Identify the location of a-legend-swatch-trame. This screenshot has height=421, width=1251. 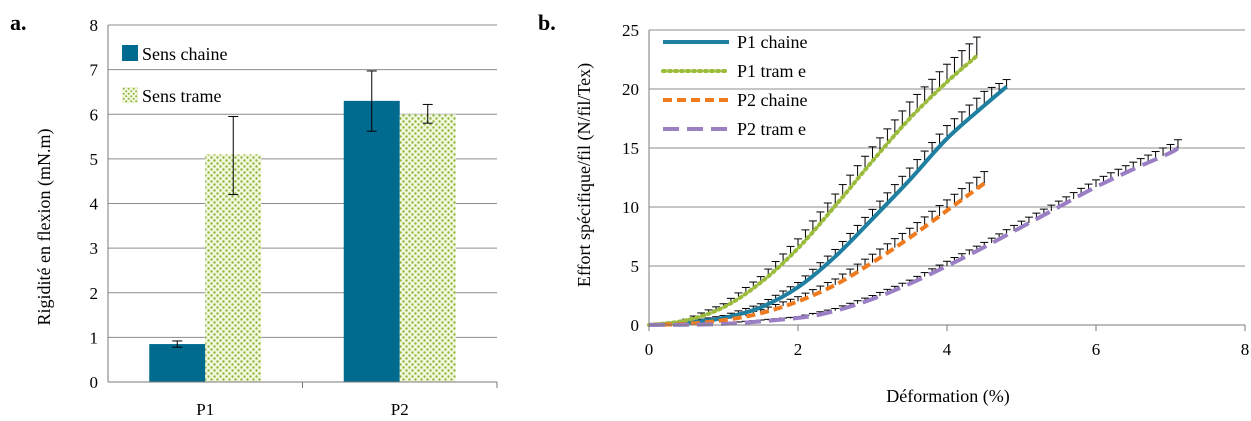
(130, 95).